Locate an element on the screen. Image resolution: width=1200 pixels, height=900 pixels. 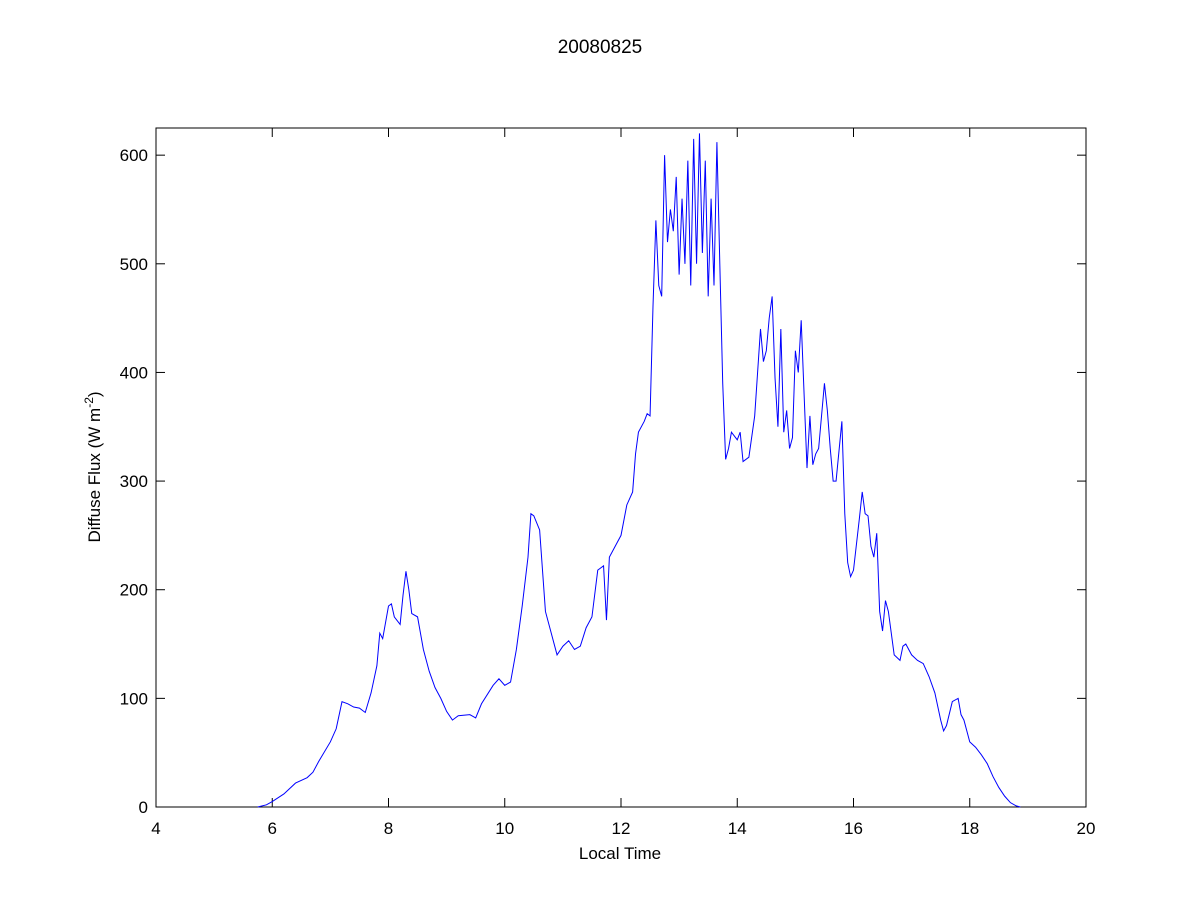
x-tick-label: 14 is located at coordinates (737, 828).